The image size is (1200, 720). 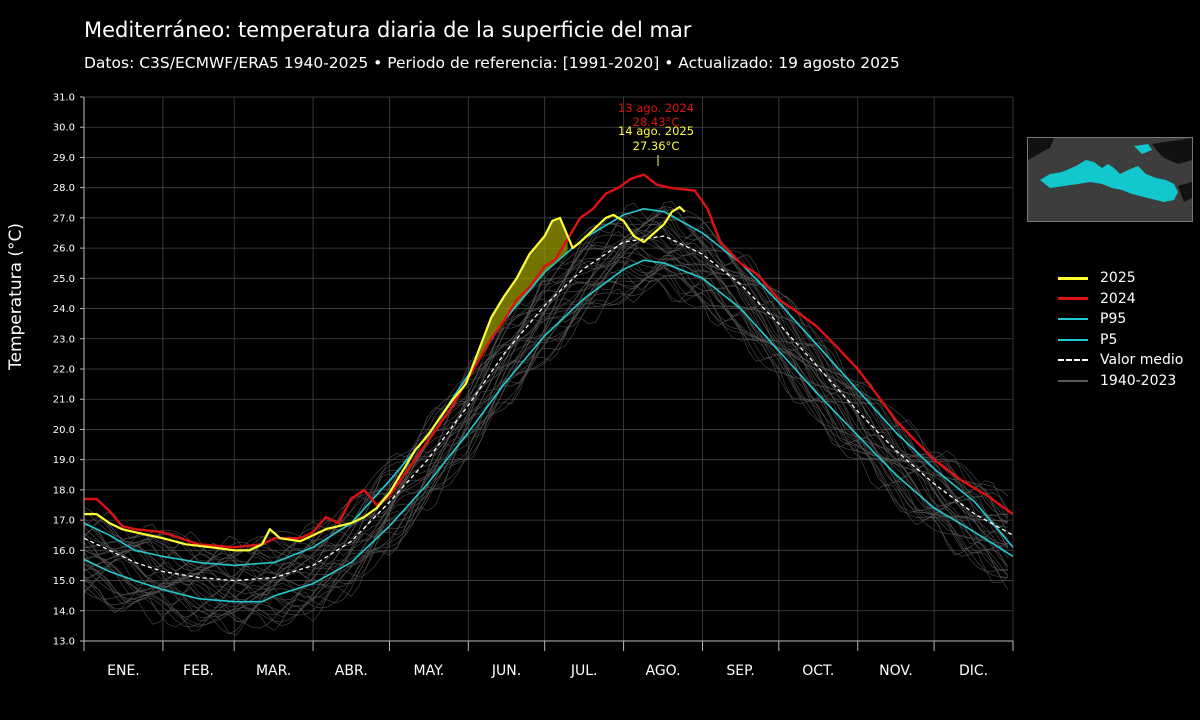 I want to click on legend-item: P5, so click(x=1120, y=340).